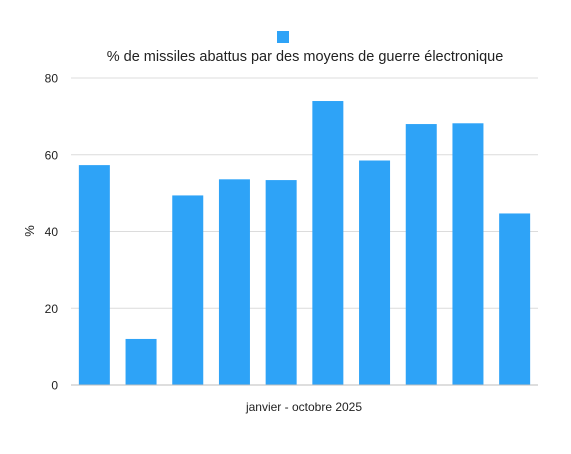 The height and width of the screenshot is (454, 571). Describe the element at coordinates (54, 386) in the screenshot. I see `y-tick-label: 0` at that location.